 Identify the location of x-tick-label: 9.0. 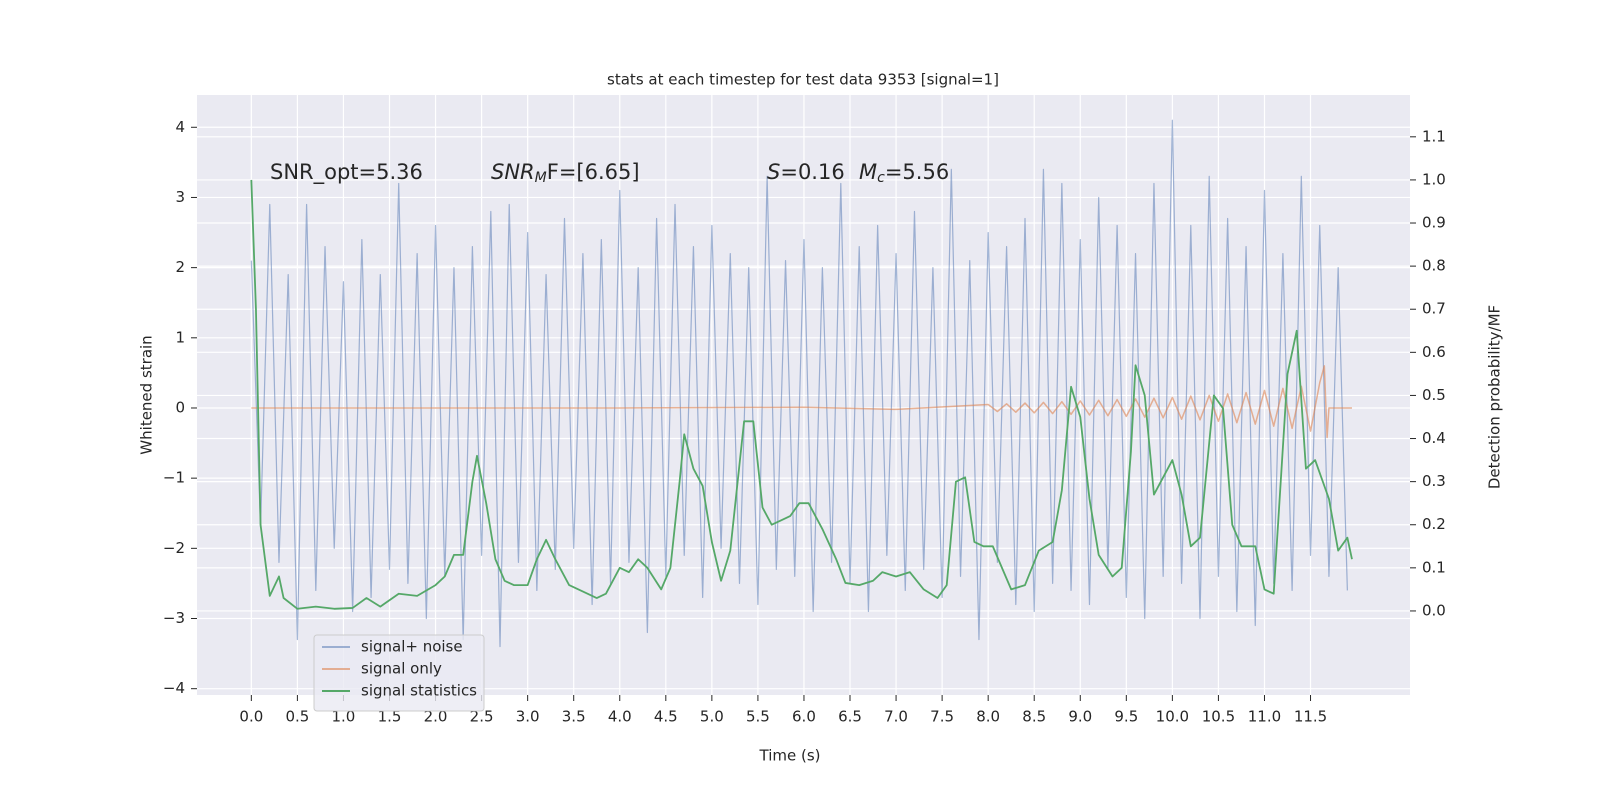
(1080, 717).